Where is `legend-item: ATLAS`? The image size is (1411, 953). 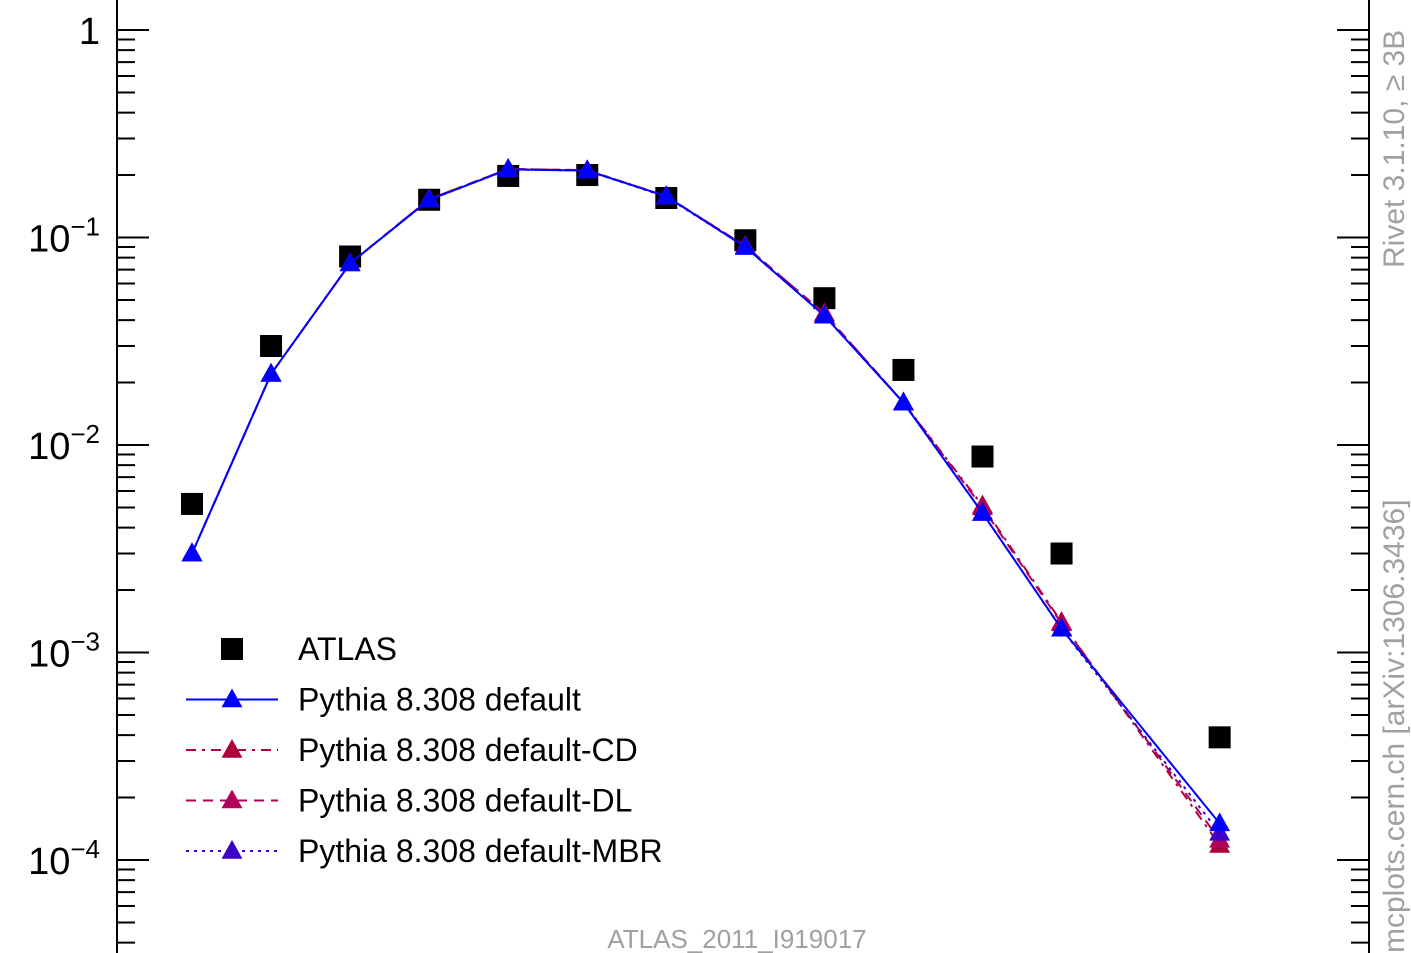
legend-item: ATLAS is located at coordinates (309, 649).